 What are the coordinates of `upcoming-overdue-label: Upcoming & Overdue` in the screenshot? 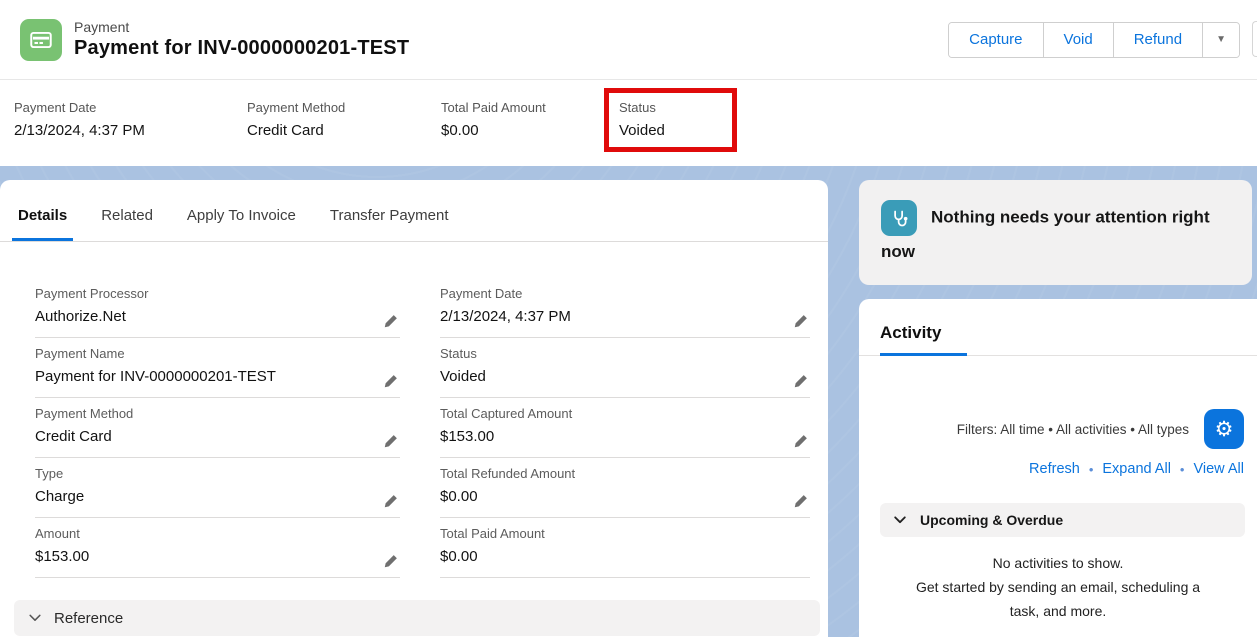 It's located at (992, 520).